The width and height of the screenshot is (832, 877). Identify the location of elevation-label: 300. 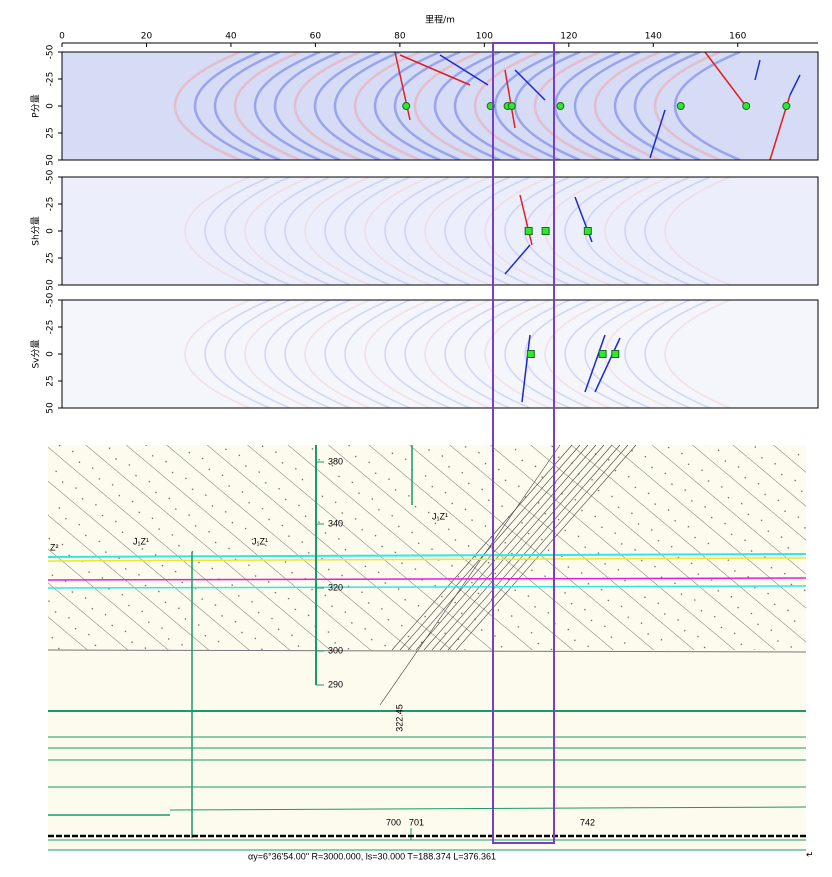
(335, 650).